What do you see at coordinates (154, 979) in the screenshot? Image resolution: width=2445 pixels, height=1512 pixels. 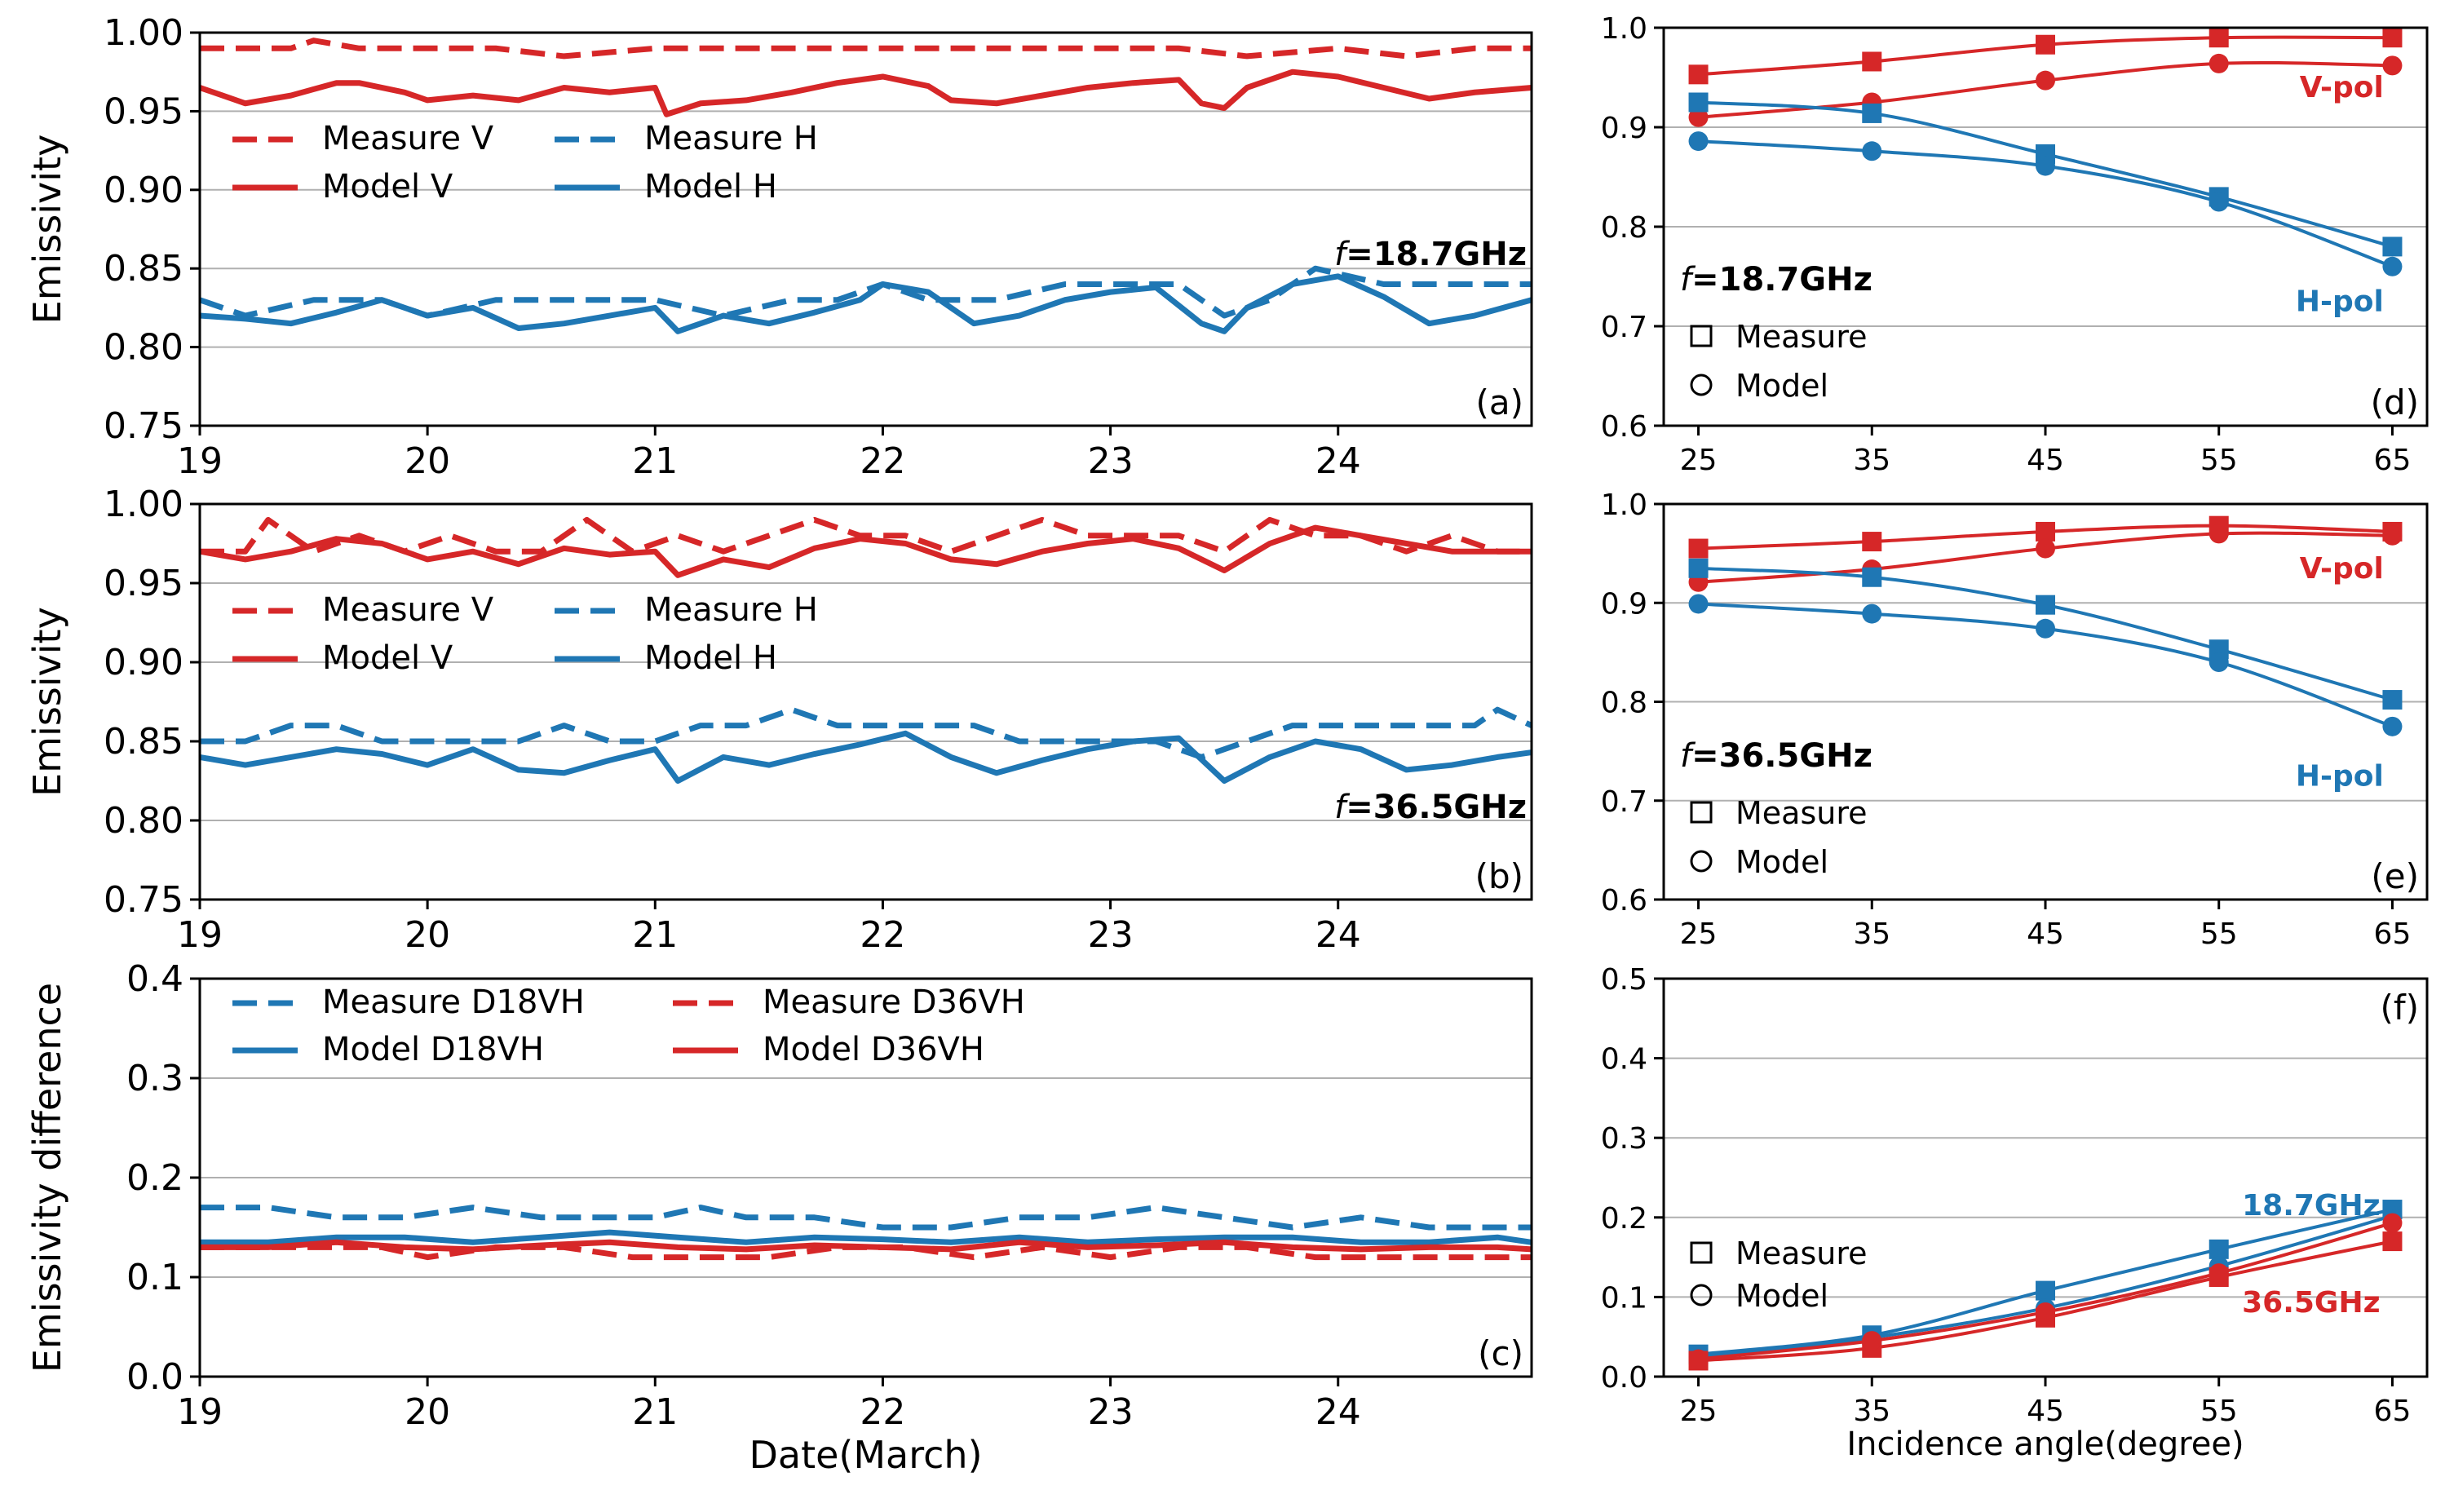 I see `tick-label-y: 0.4` at bounding box center [154, 979].